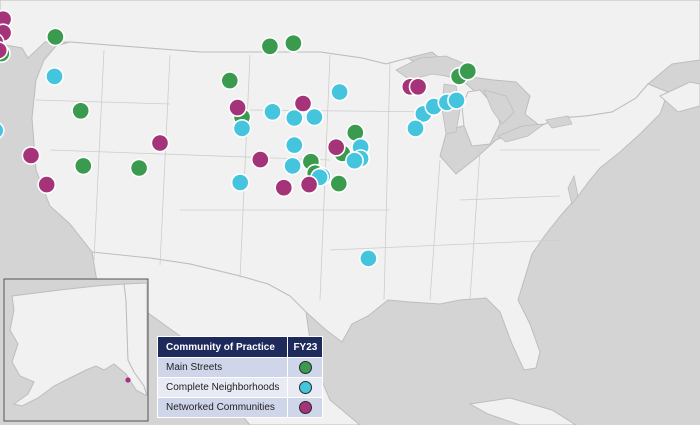 This screenshot has width=700, height=425. I want to click on lake-ontario, so click(559, 122).